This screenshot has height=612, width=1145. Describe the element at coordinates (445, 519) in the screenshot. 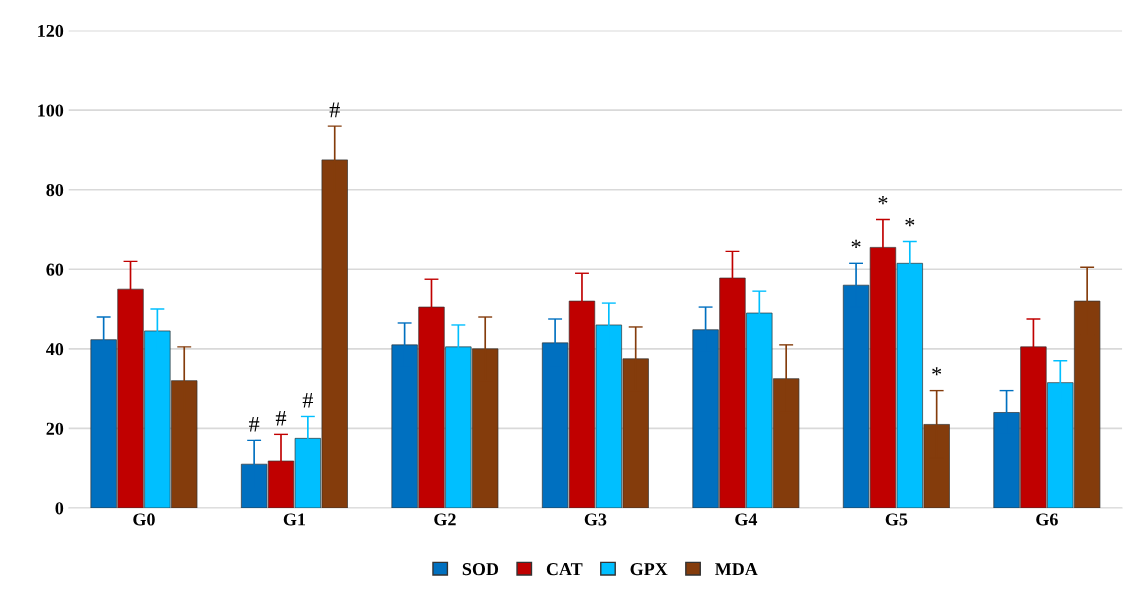

I see `x-tick-label: G2` at that location.